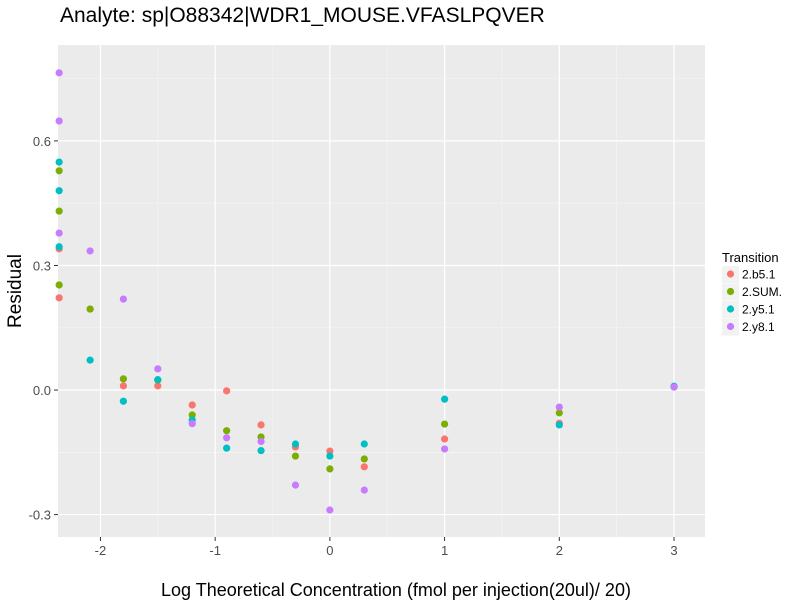 The image size is (800, 600). Describe the element at coordinates (758, 310) in the screenshot. I see `legend-label: 2.y5.1` at that location.